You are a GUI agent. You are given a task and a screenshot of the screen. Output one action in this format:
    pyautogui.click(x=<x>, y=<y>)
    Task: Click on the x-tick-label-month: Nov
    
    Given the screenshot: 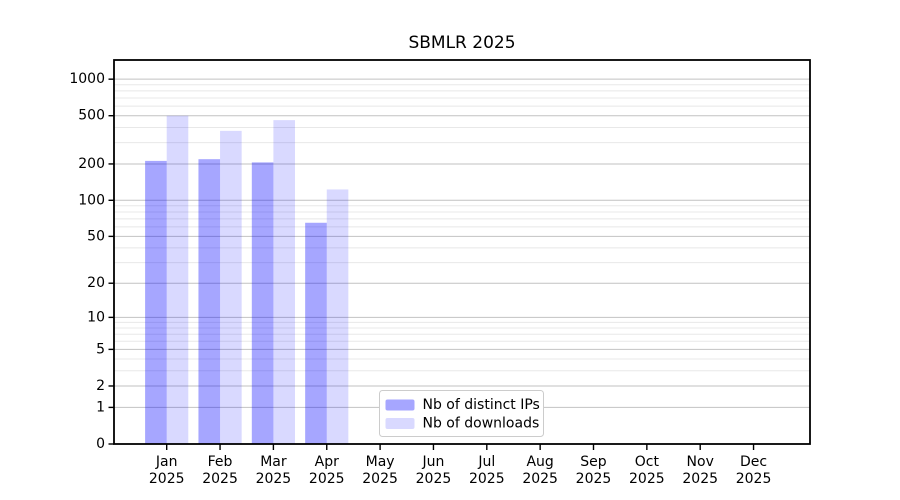 What is the action you would take?
    pyautogui.click(x=700, y=462)
    